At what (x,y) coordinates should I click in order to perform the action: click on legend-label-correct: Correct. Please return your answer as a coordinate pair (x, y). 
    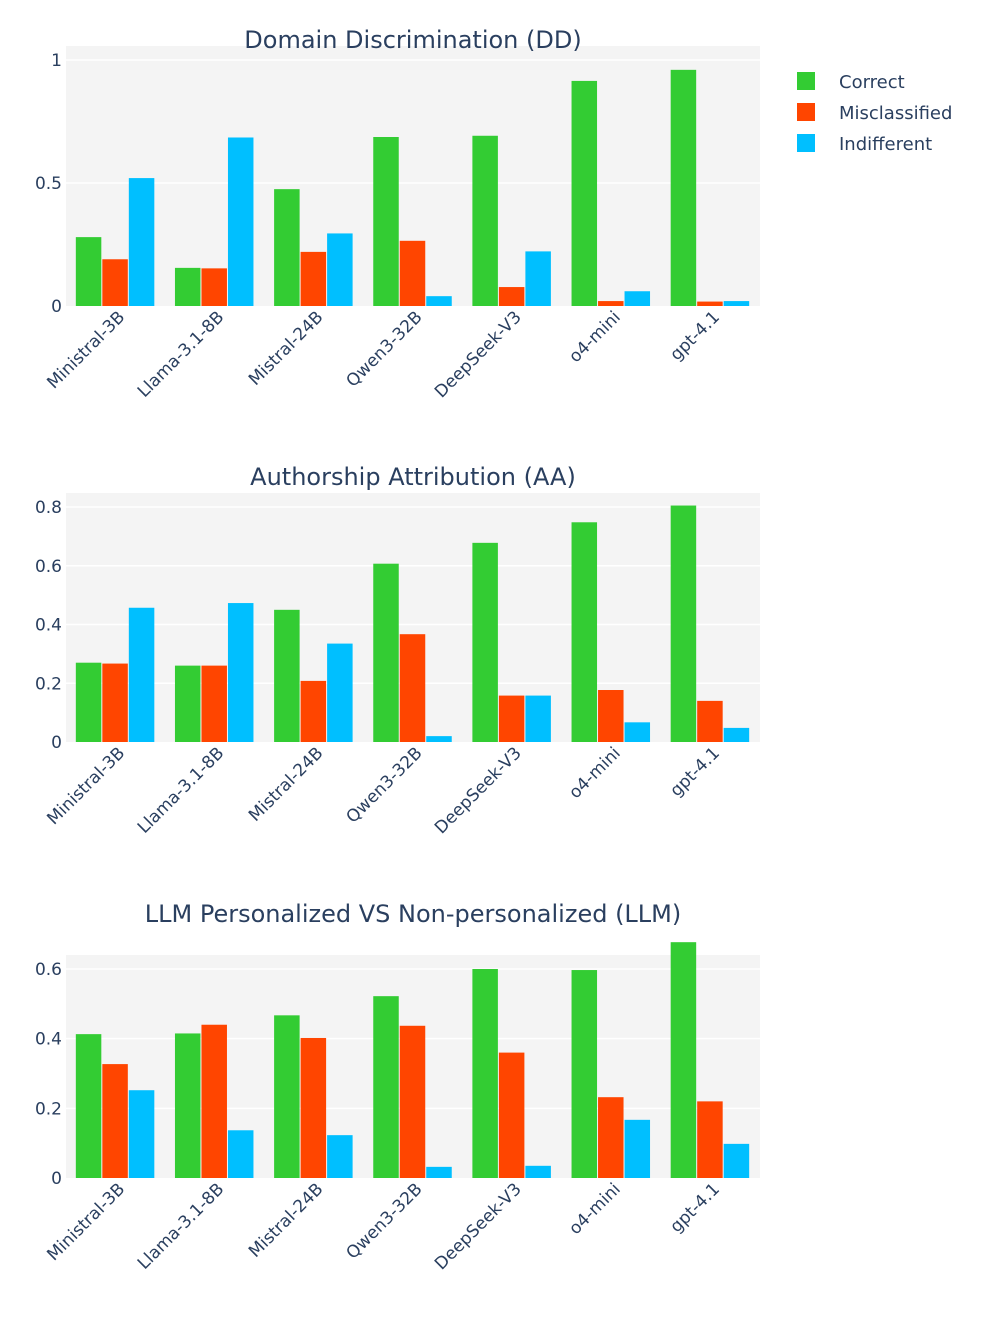
    Looking at the image, I should click on (872, 82).